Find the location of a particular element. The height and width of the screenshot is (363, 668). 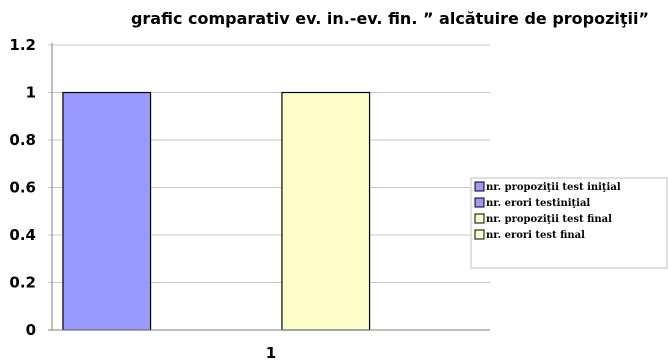

legend-label: nr. propoziţii test final is located at coordinates (549, 219).